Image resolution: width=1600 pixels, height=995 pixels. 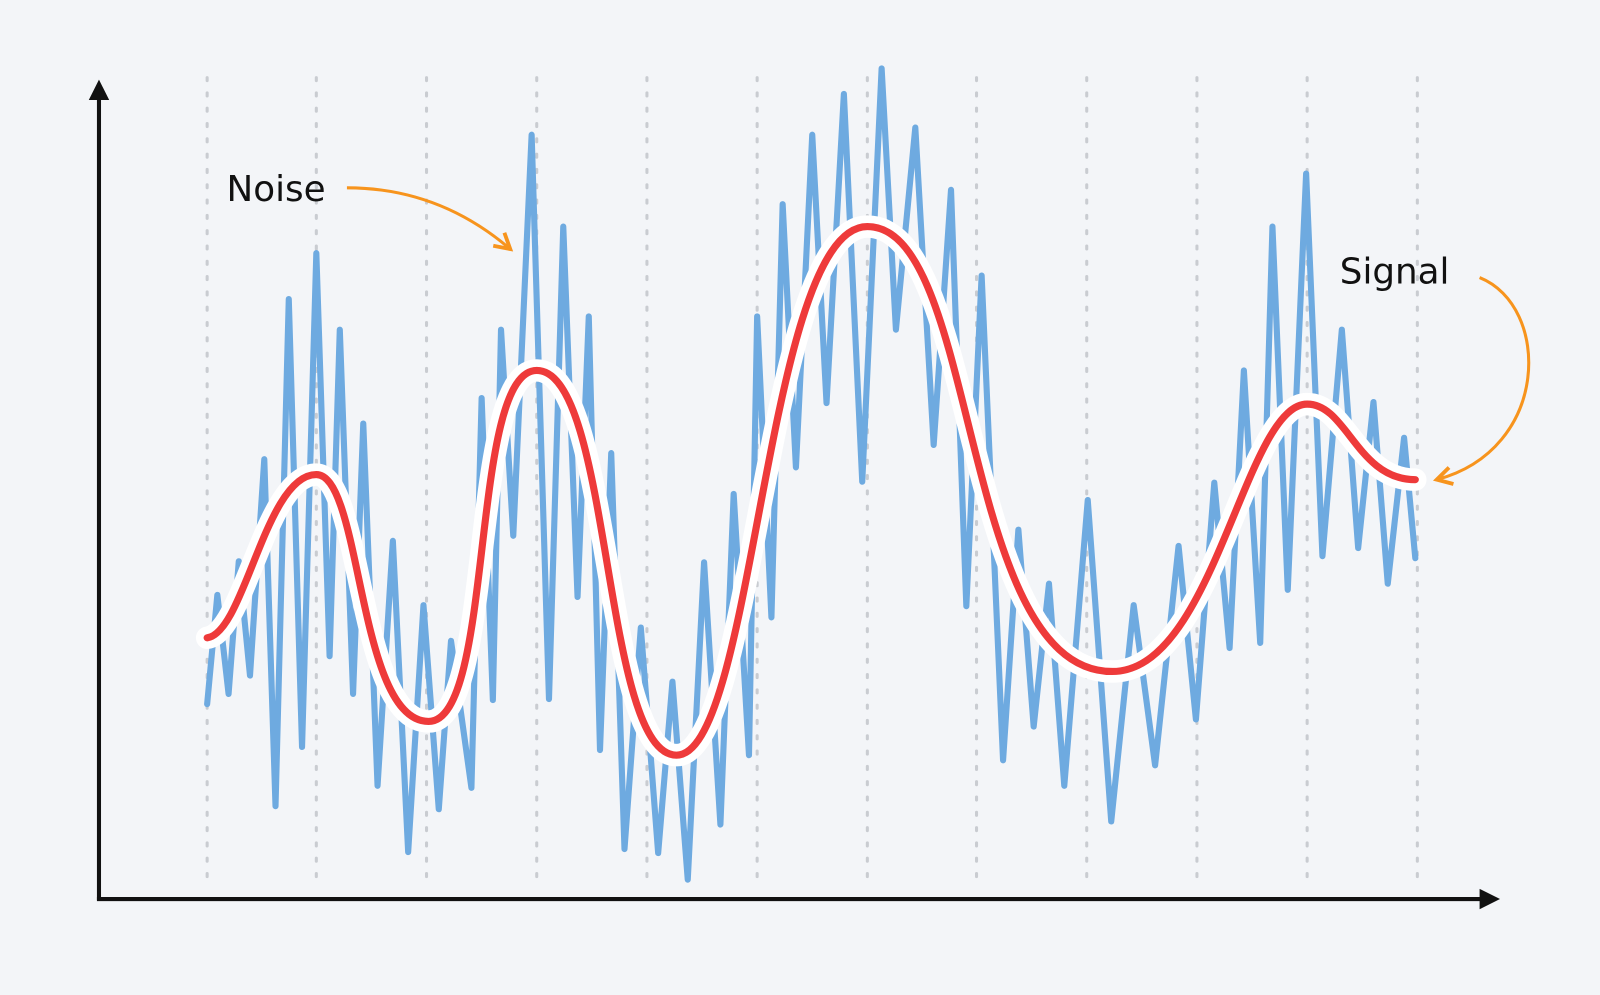 What do you see at coordinates (1395, 272) in the screenshot?
I see `signal-label: Signal` at bounding box center [1395, 272].